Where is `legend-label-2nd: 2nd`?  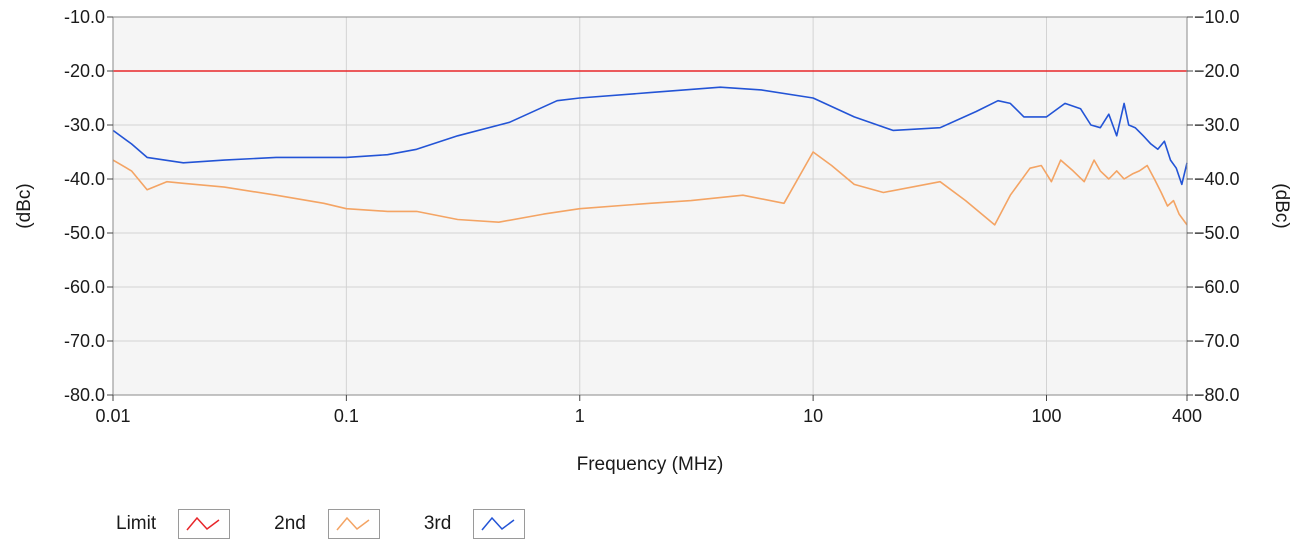
legend-label-2nd: 2nd is located at coordinates (290, 523).